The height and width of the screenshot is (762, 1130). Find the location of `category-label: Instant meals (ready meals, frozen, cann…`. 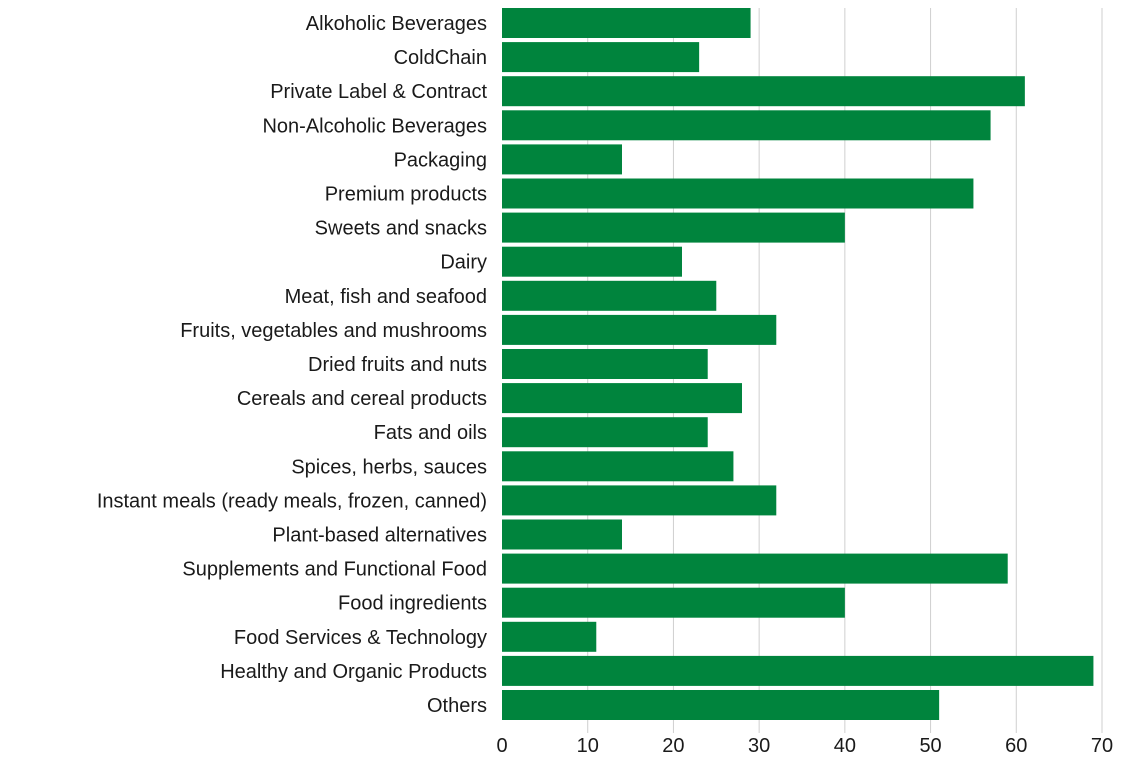

category-label: Instant meals (ready meals, frozen, cann… is located at coordinates (292, 501).